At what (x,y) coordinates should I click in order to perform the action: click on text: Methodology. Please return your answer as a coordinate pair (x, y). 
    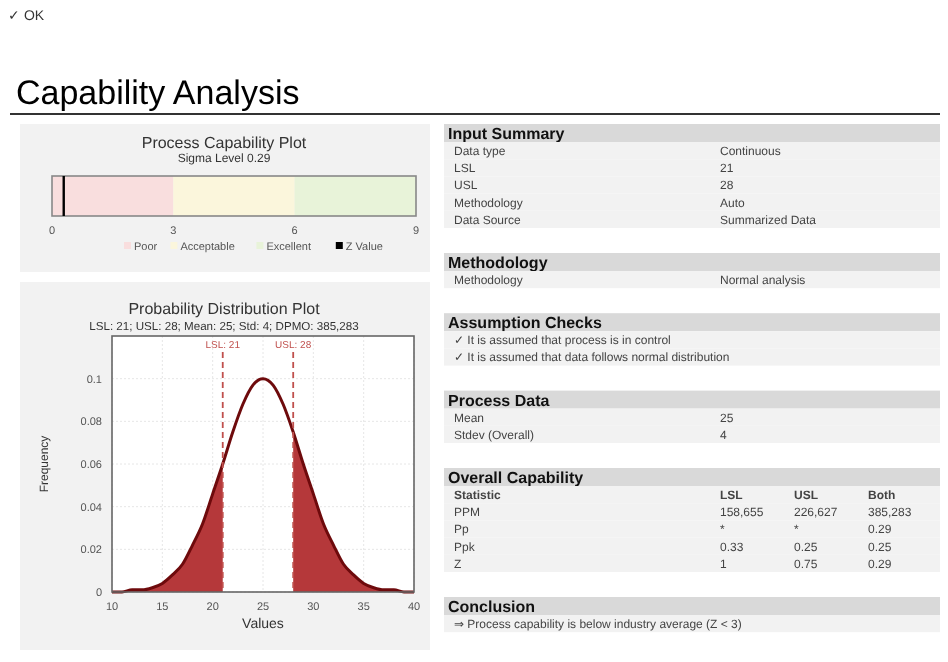
    Looking at the image, I should click on (498, 263).